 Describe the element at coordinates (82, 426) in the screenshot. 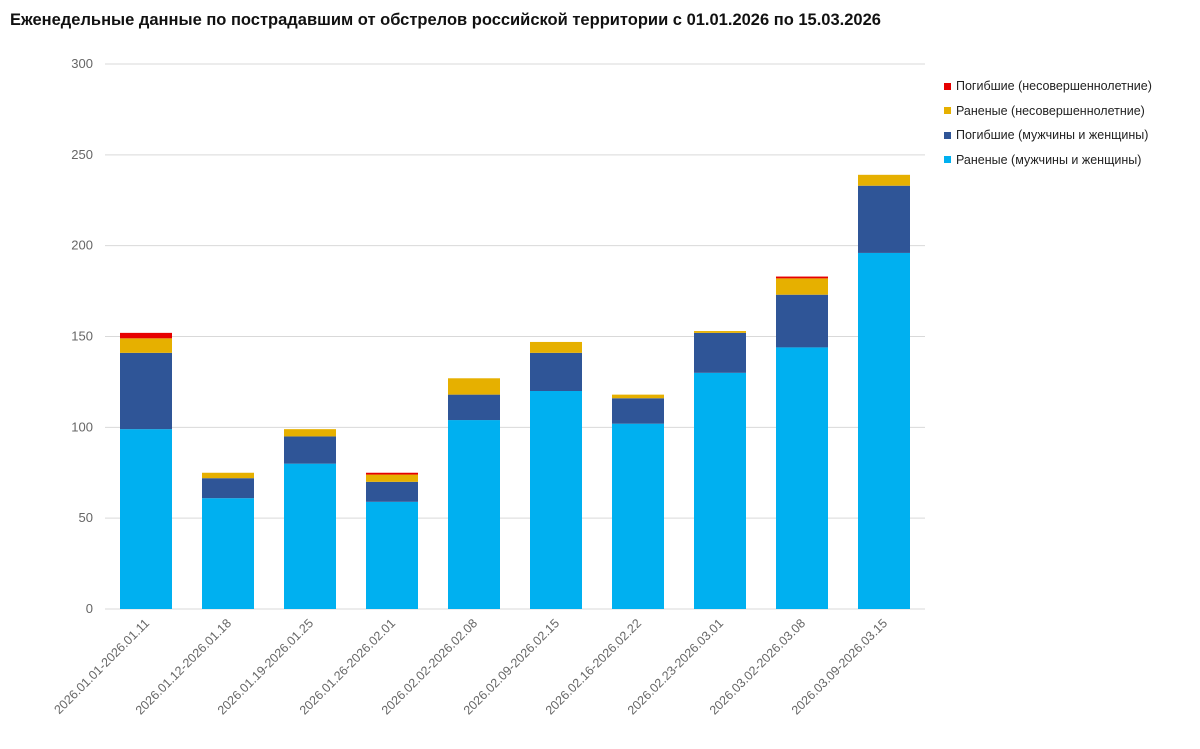

I see `y-tick-label: 100` at that location.